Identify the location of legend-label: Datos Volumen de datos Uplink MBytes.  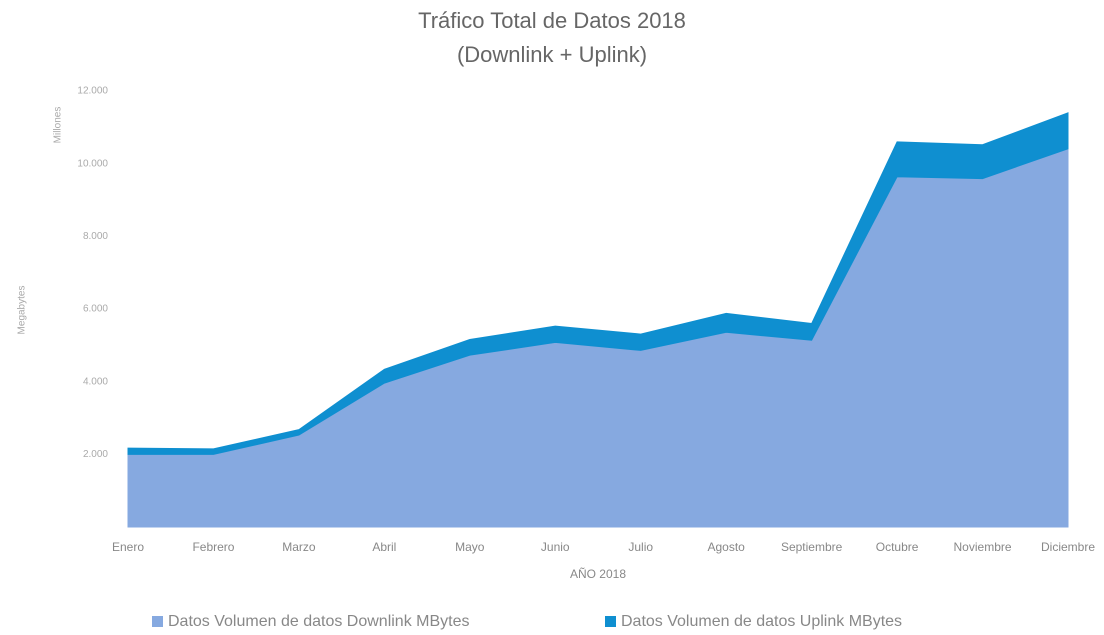
(761, 621).